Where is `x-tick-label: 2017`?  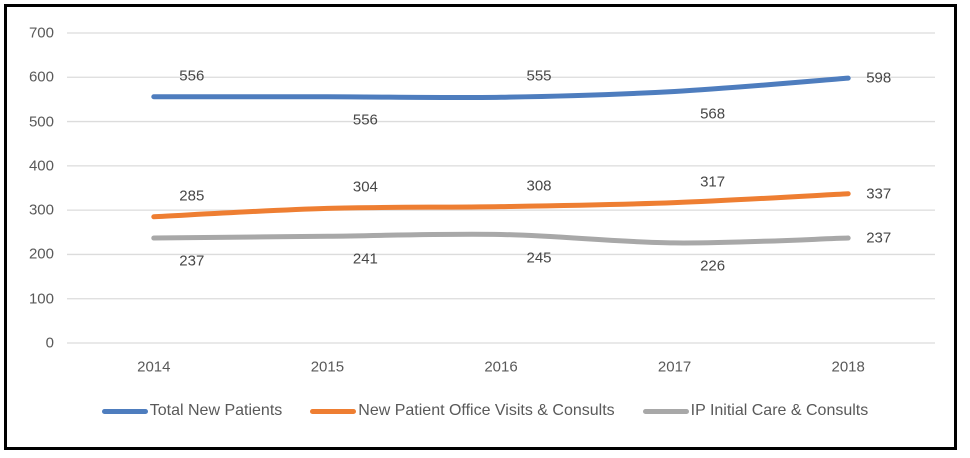
x-tick-label: 2017 is located at coordinates (674, 367).